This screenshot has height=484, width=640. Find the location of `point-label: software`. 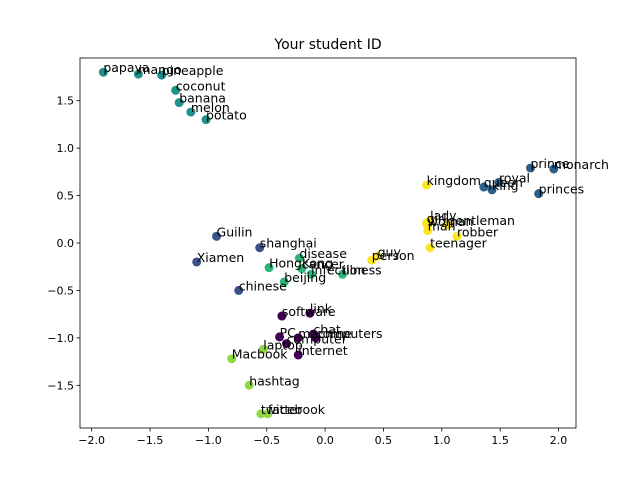

point-label: software is located at coordinates (309, 311).